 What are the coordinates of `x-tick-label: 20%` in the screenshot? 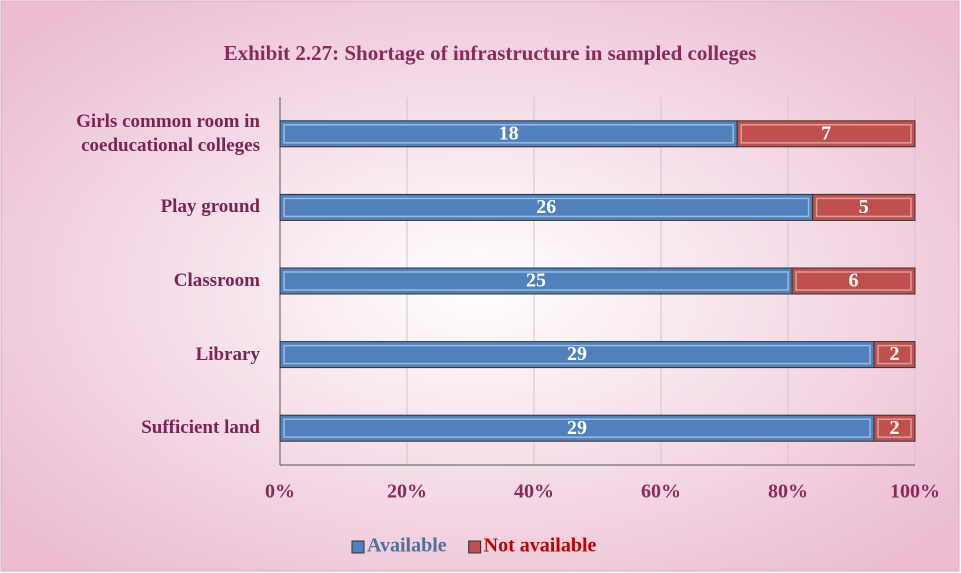 It's located at (407, 492).